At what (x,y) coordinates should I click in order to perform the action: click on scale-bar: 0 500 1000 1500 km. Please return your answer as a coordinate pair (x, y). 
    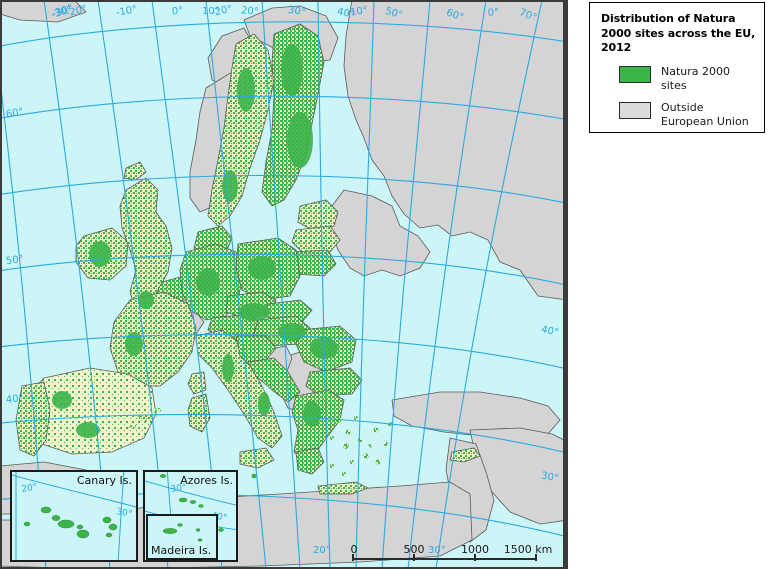
    Looking at the image, I should click on (451, 554).